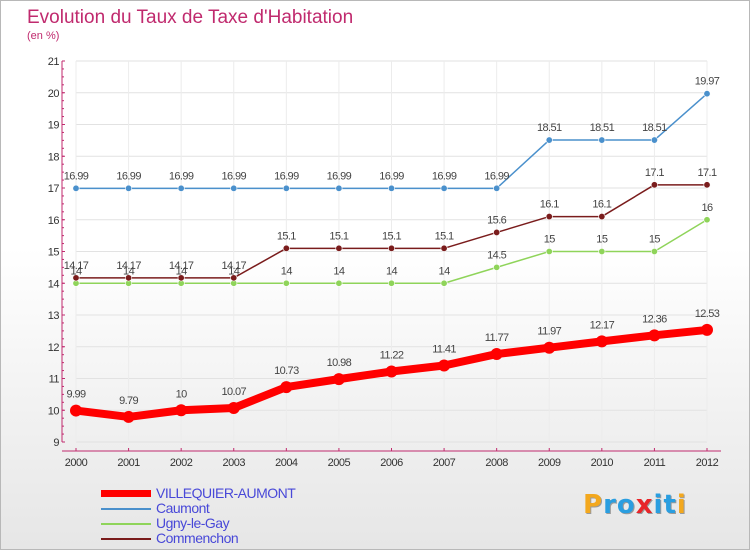 The height and width of the screenshot is (550, 750). I want to click on y-tick-label: 13, so click(54, 316).